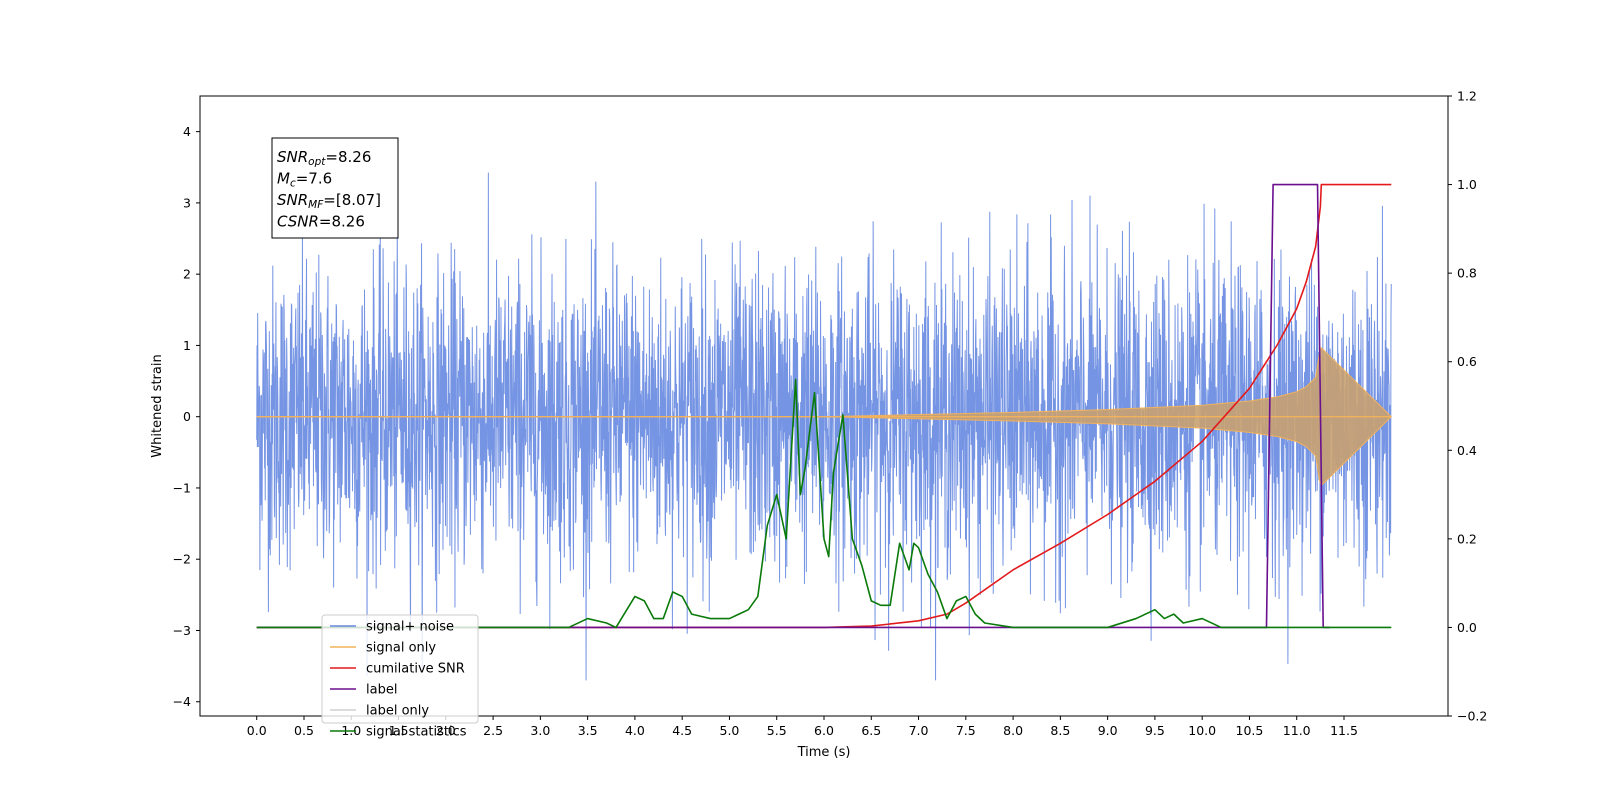  Describe the element at coordinates (157, 405) in the screenshot. I see `y-axis-label-left: Whitened strain` at that location.